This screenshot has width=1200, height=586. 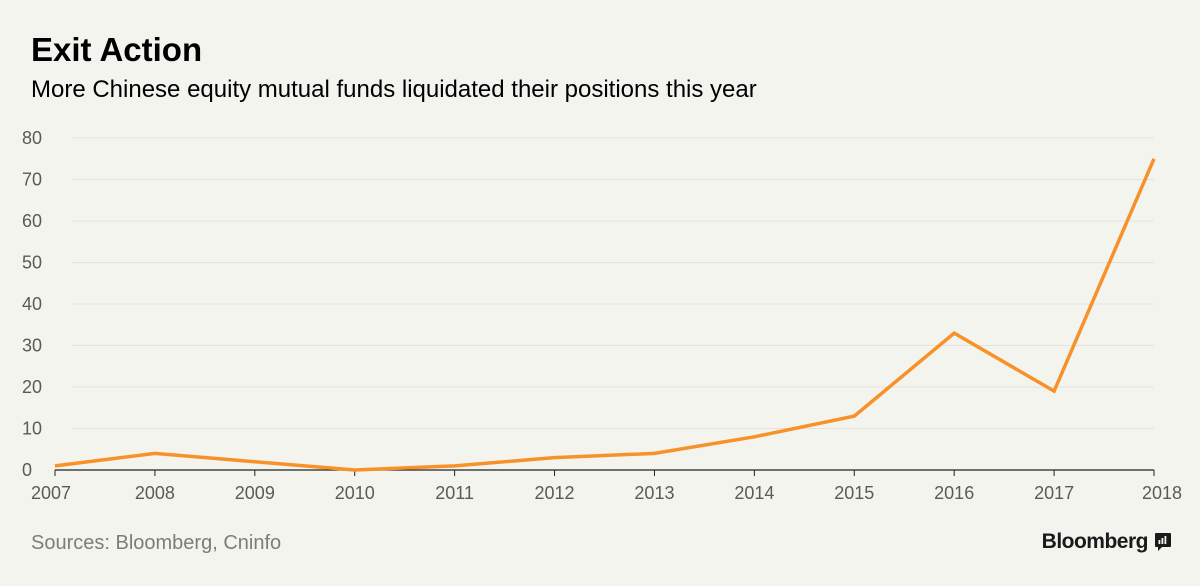 I want to click on y-tick-label-10: 10, so click(x=32, y=429).